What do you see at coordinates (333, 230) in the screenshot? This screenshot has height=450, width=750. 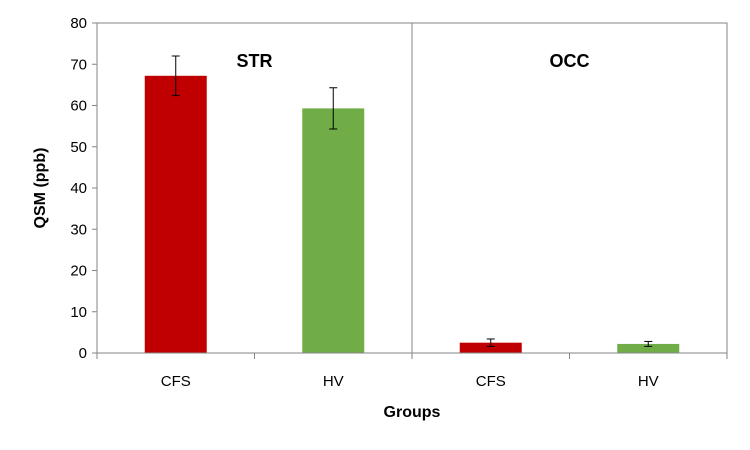 I see `bar-str-hv` at bounding box center [333, 230].